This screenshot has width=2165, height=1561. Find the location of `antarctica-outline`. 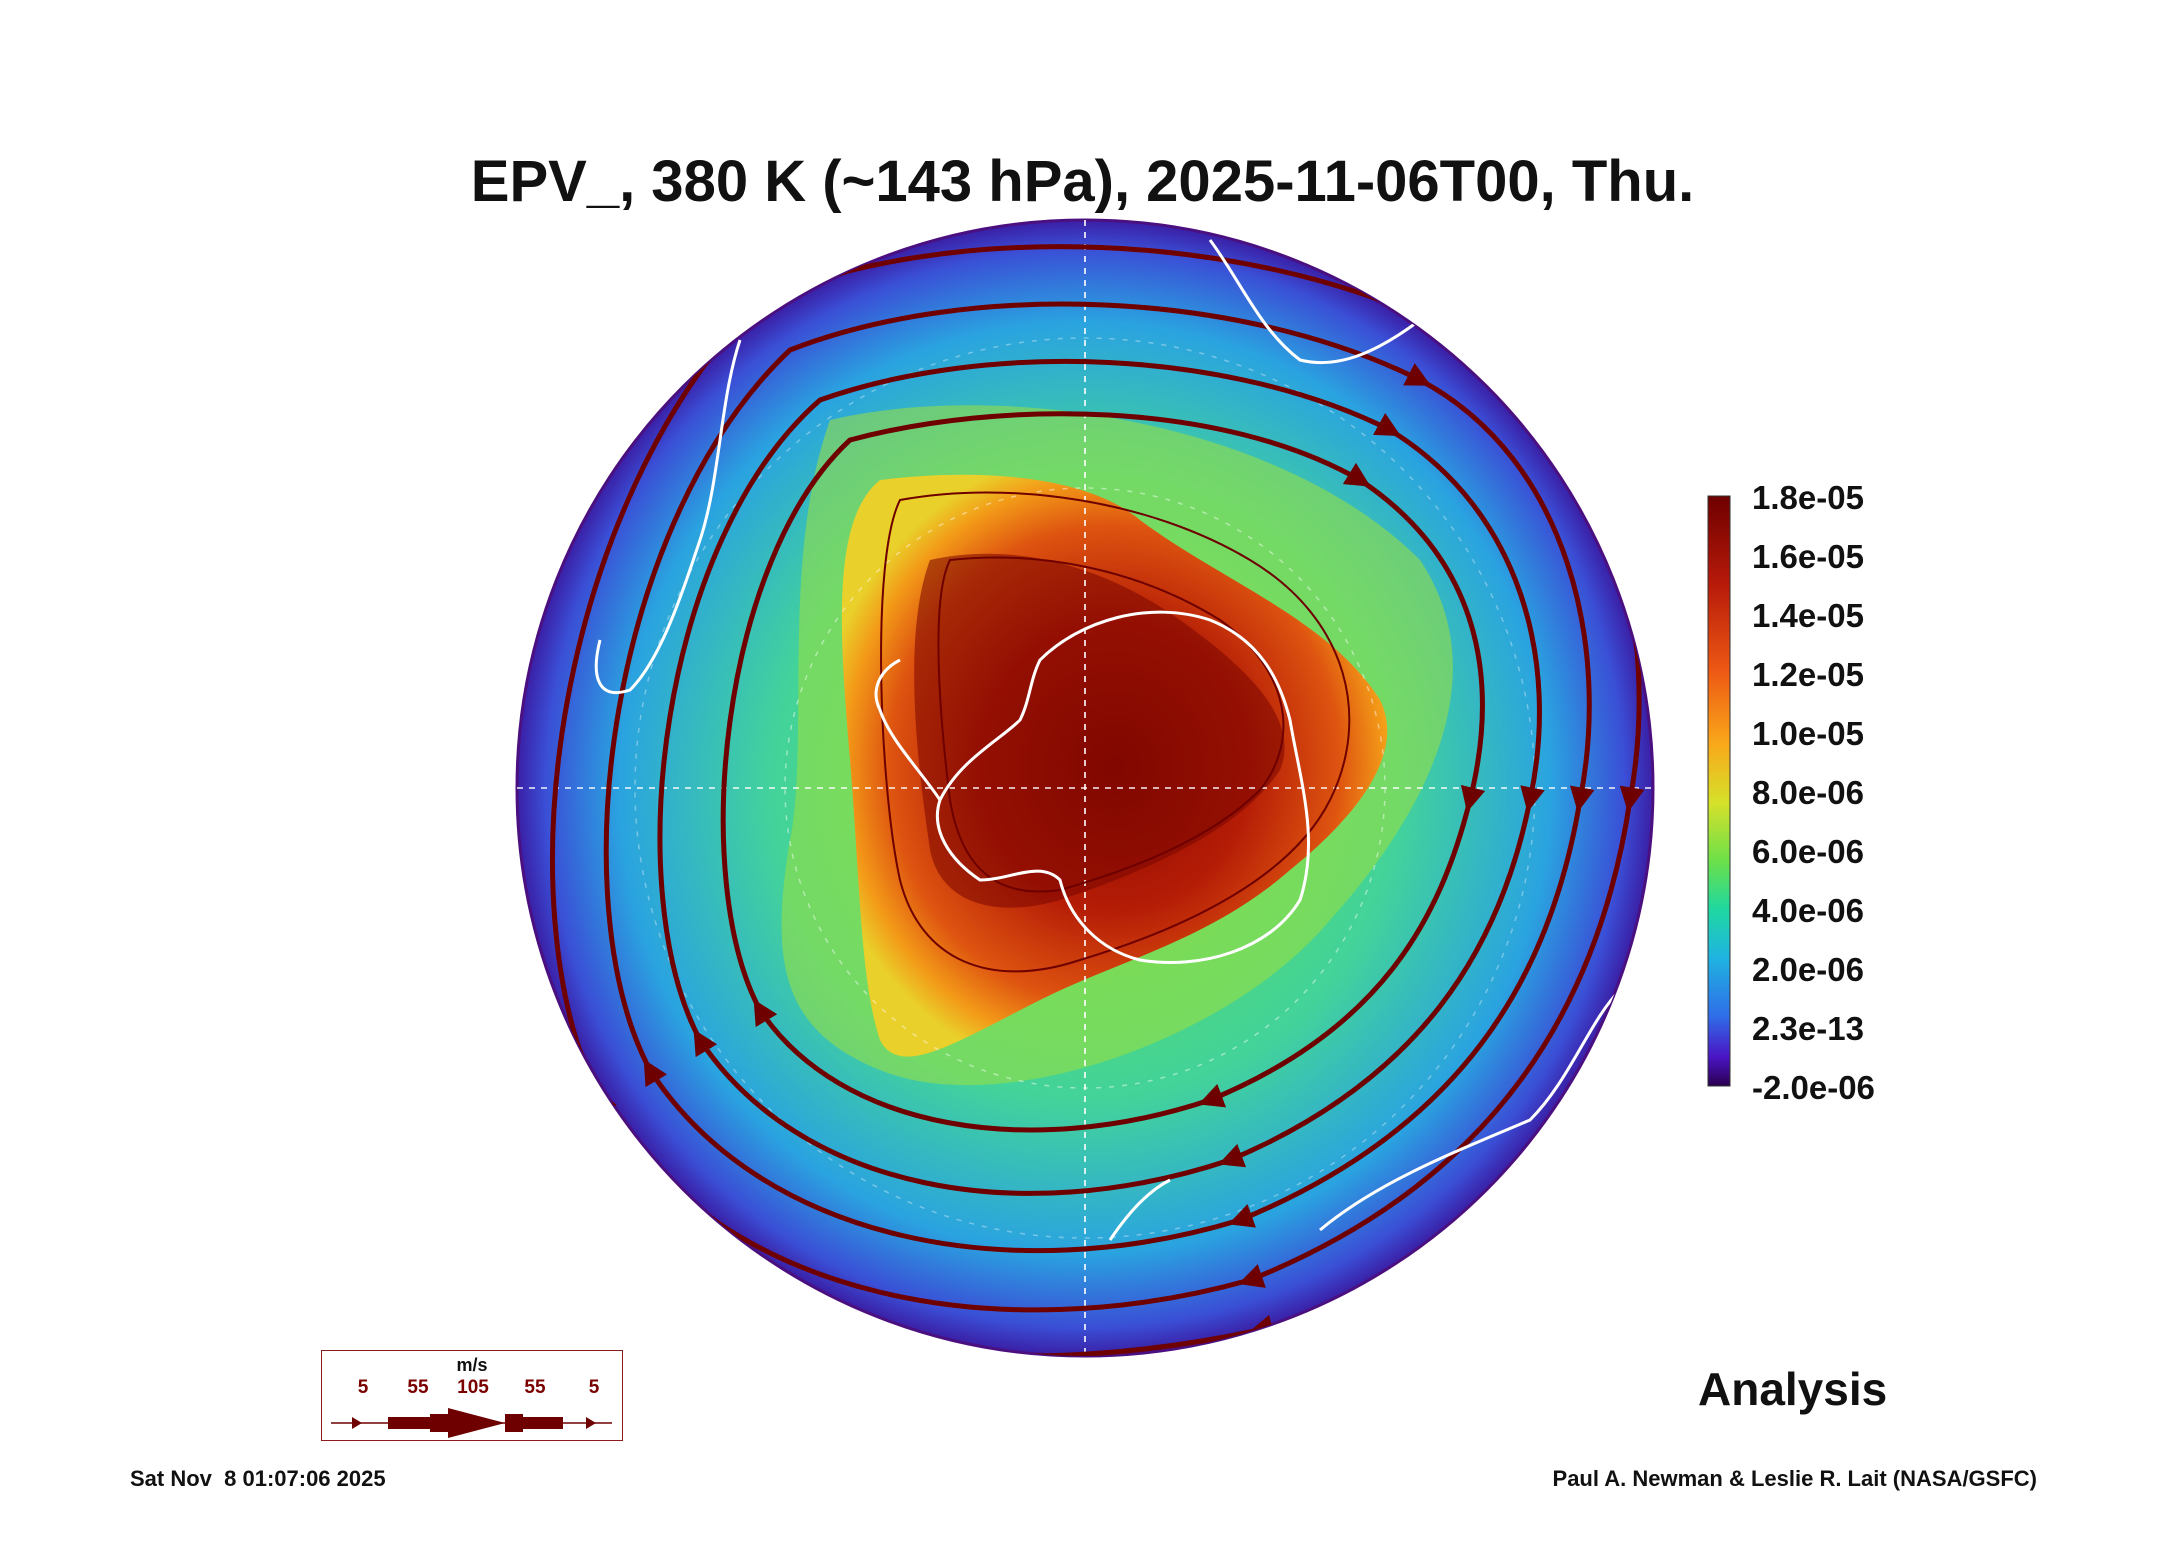

antarctica-outline is located at coordinates (1123, 787).